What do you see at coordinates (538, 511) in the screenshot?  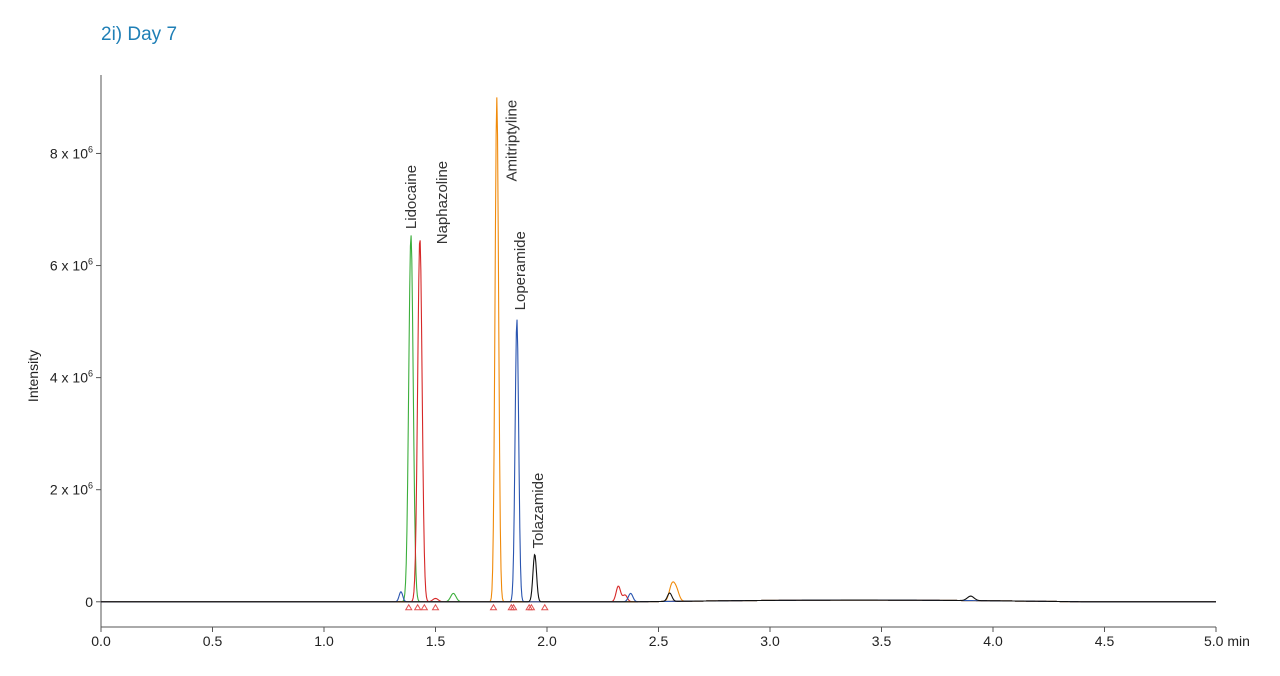 I see `peak-label: Tolazamide` at bounding box center [538, 511].